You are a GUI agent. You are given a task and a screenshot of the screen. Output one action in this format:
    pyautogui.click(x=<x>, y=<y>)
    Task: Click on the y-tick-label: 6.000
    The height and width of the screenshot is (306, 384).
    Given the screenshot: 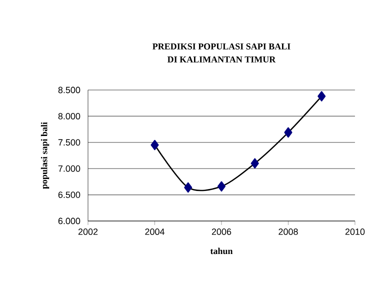 What is the action you would take?
    pyautogui.click(x=69, y=221)
    